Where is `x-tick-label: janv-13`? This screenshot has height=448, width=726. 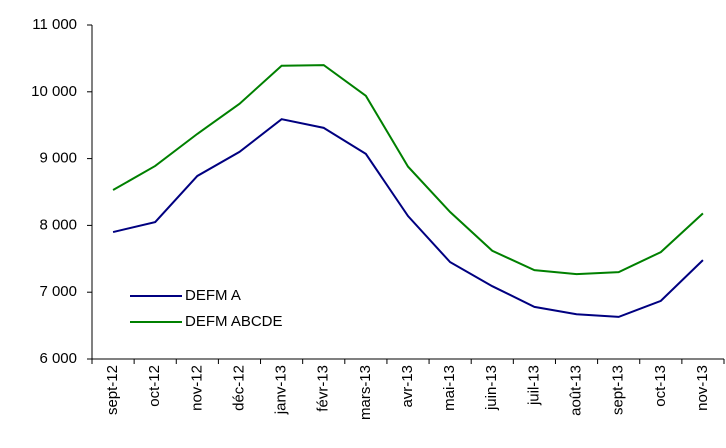 x-tick-label: janv-13 is located at coordinates (281, 390).